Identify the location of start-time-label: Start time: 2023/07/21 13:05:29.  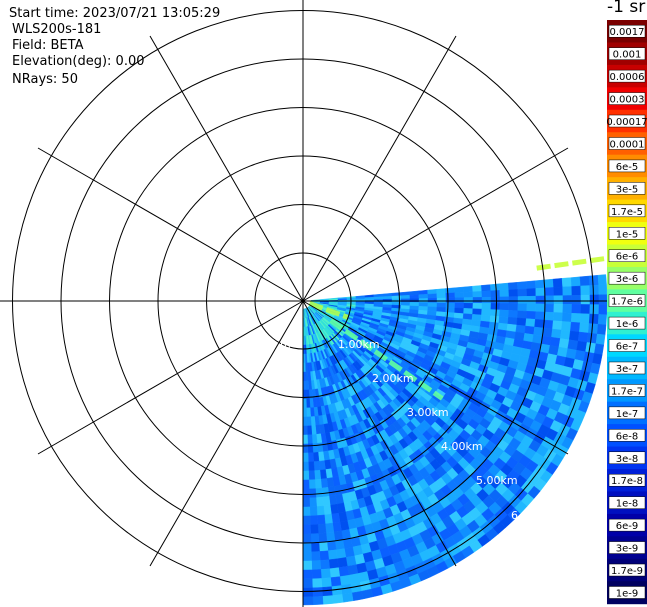
(115, 13).